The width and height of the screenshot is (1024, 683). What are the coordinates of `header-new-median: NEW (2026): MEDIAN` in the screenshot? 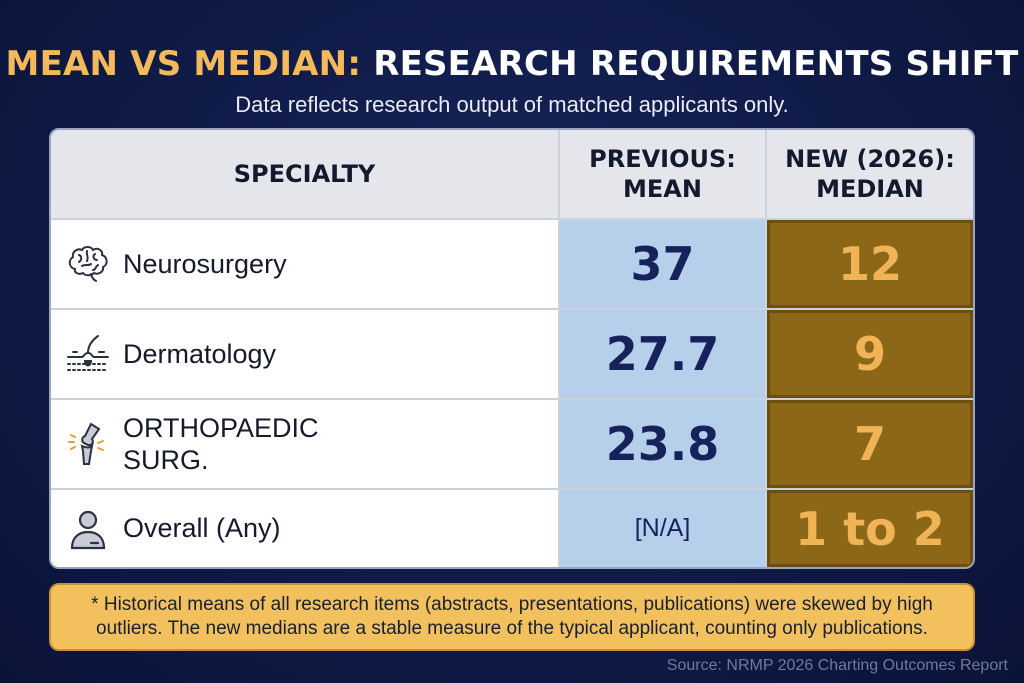 It's located at (870, 174).